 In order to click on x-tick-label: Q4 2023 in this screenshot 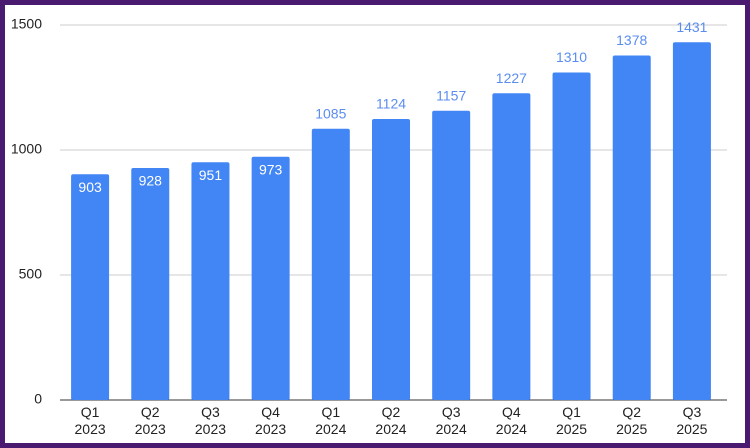, I will do `click(271, 420)`.